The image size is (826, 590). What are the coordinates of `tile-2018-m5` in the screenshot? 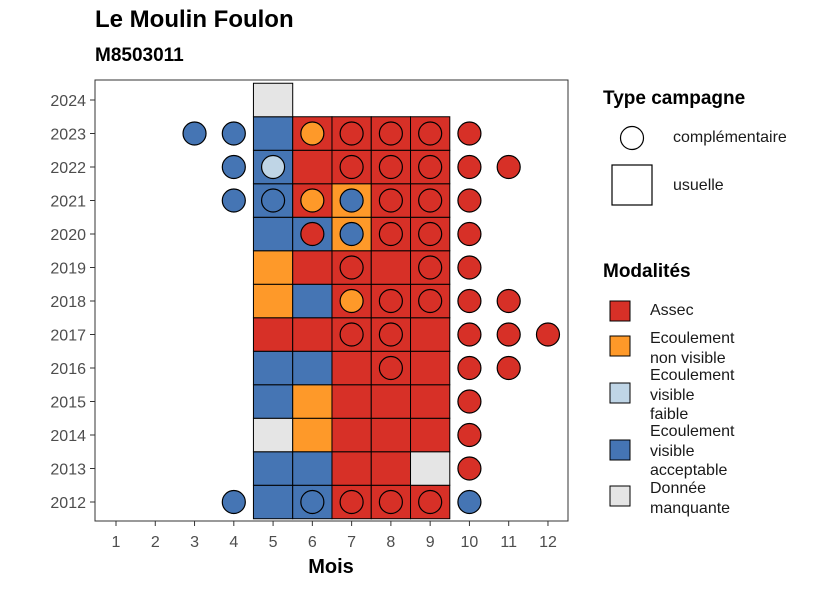 It's located at (273, 301).